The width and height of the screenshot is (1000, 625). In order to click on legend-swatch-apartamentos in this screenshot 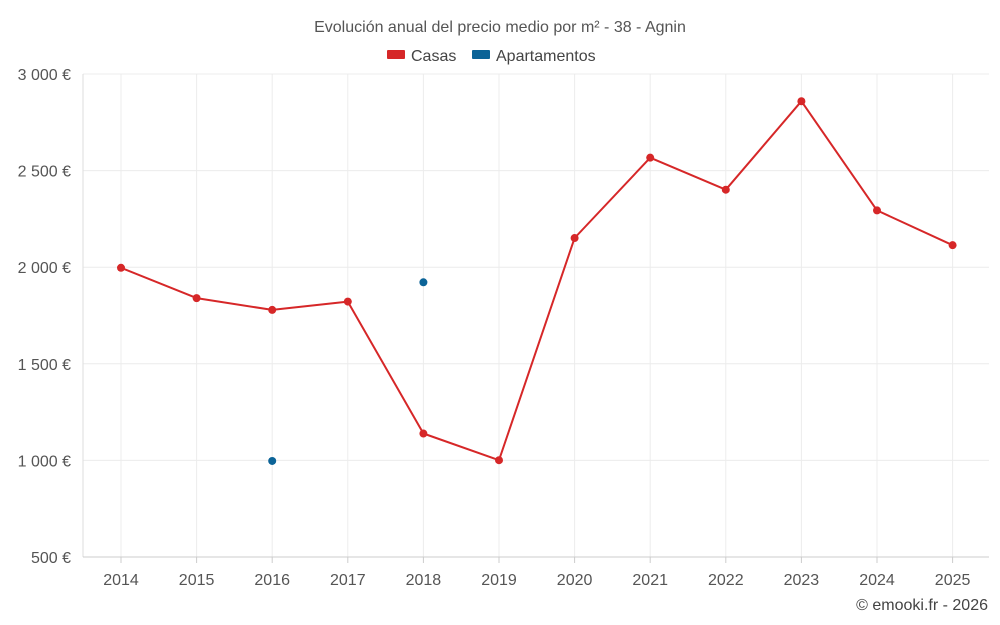, I will do `click(481, 54)`.